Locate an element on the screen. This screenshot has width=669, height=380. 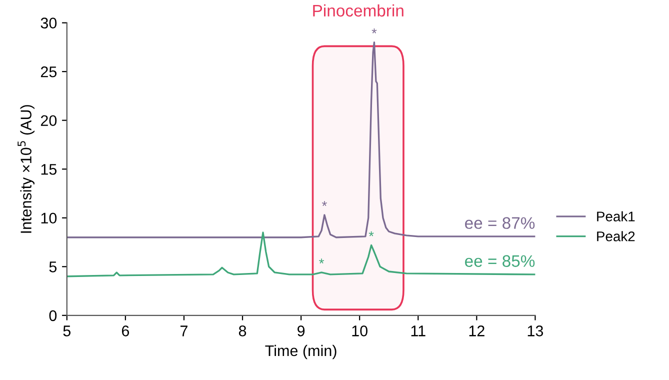
annotation: ee = 85% is located at coordinates (500, 261).